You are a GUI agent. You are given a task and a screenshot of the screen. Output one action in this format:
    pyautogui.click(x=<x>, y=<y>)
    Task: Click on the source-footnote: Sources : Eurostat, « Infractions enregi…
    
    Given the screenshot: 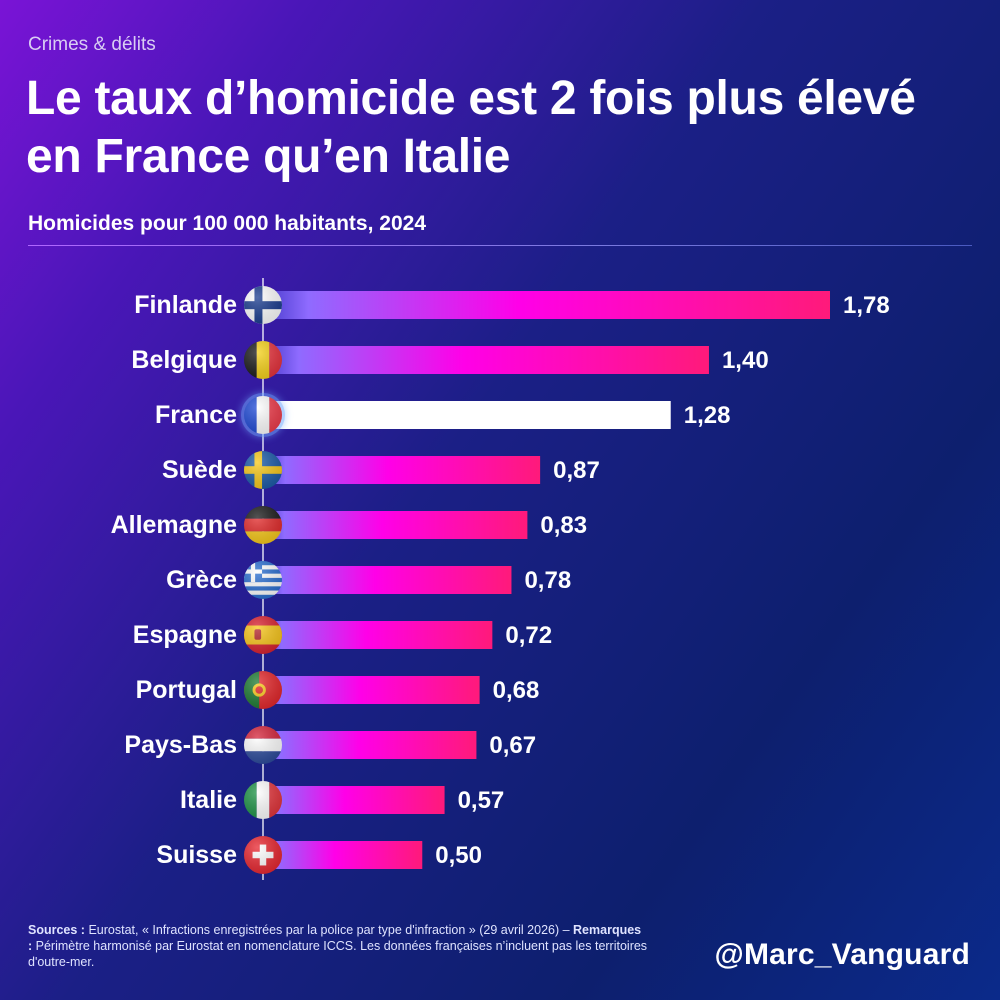 What is the action you would take?
    pyautogui.click(x=338, y=946)
    